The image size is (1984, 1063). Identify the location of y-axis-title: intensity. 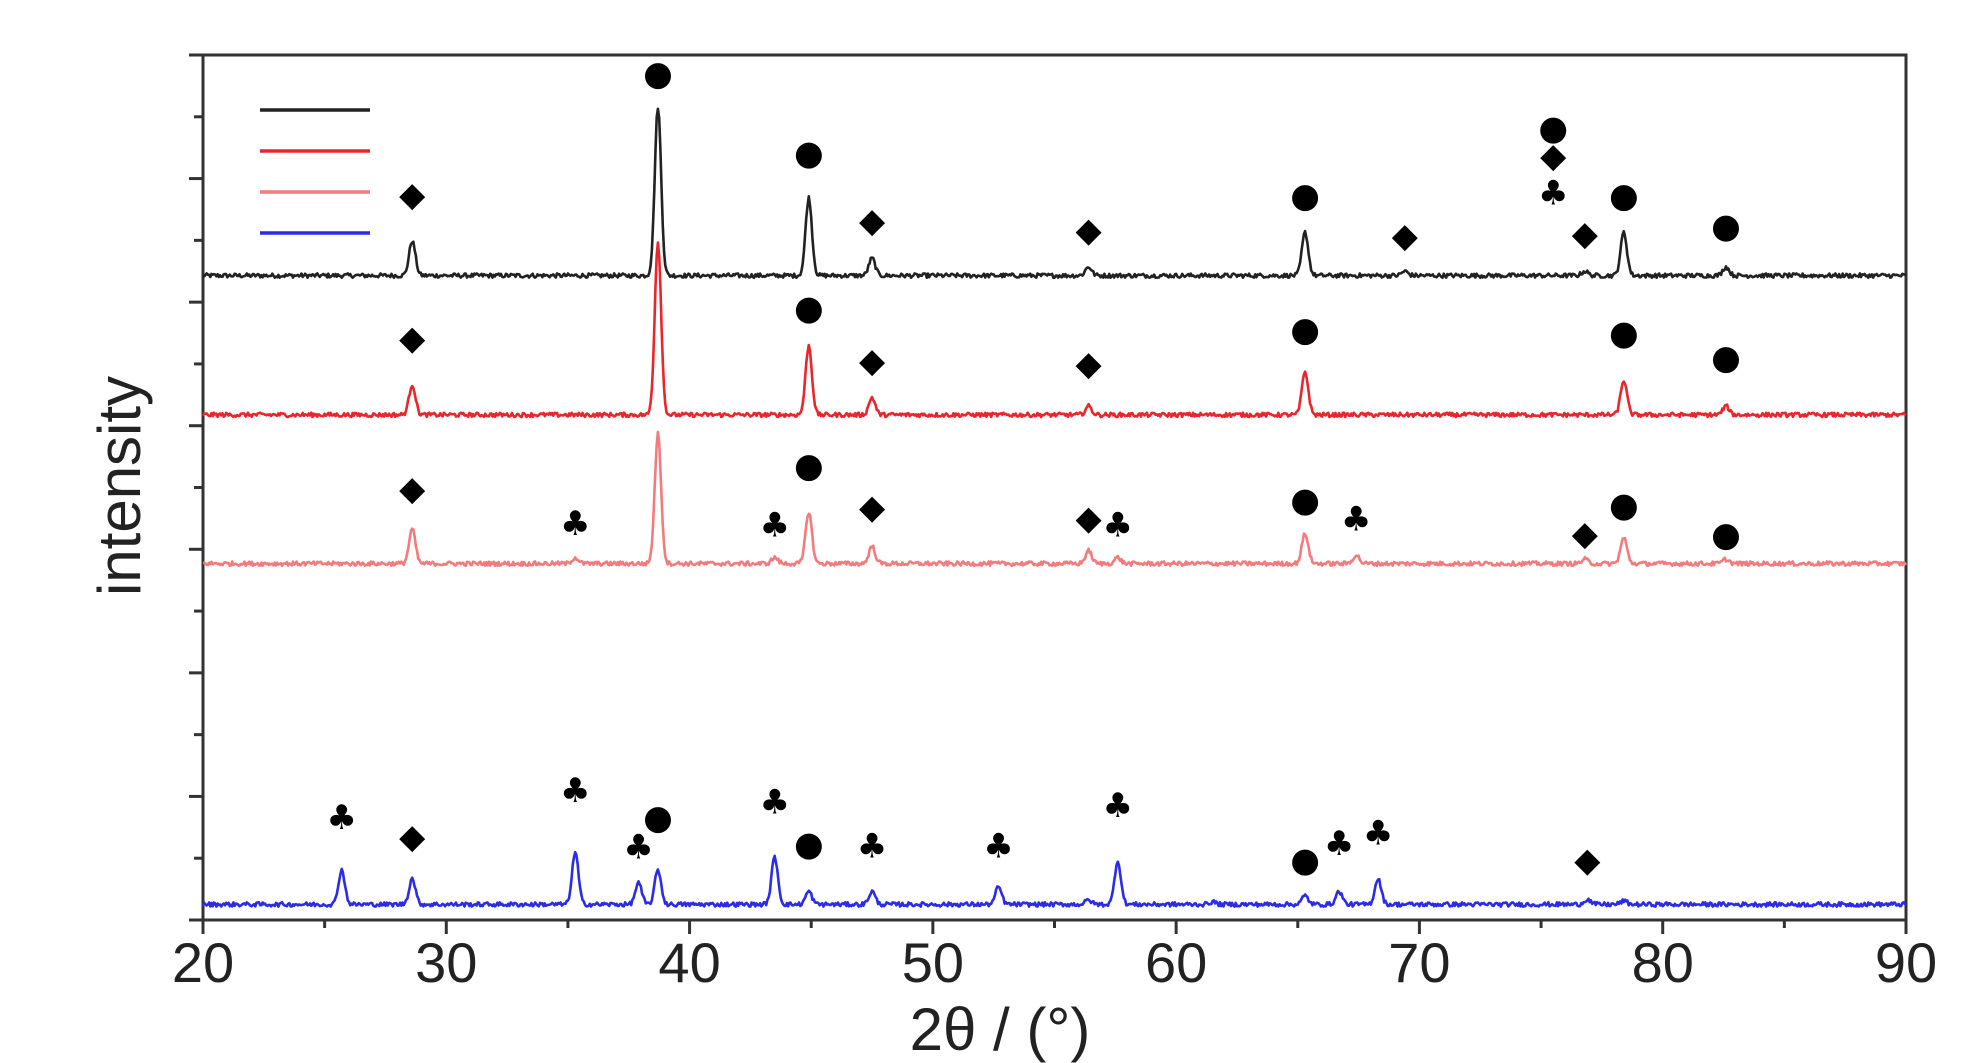
(119, 486).